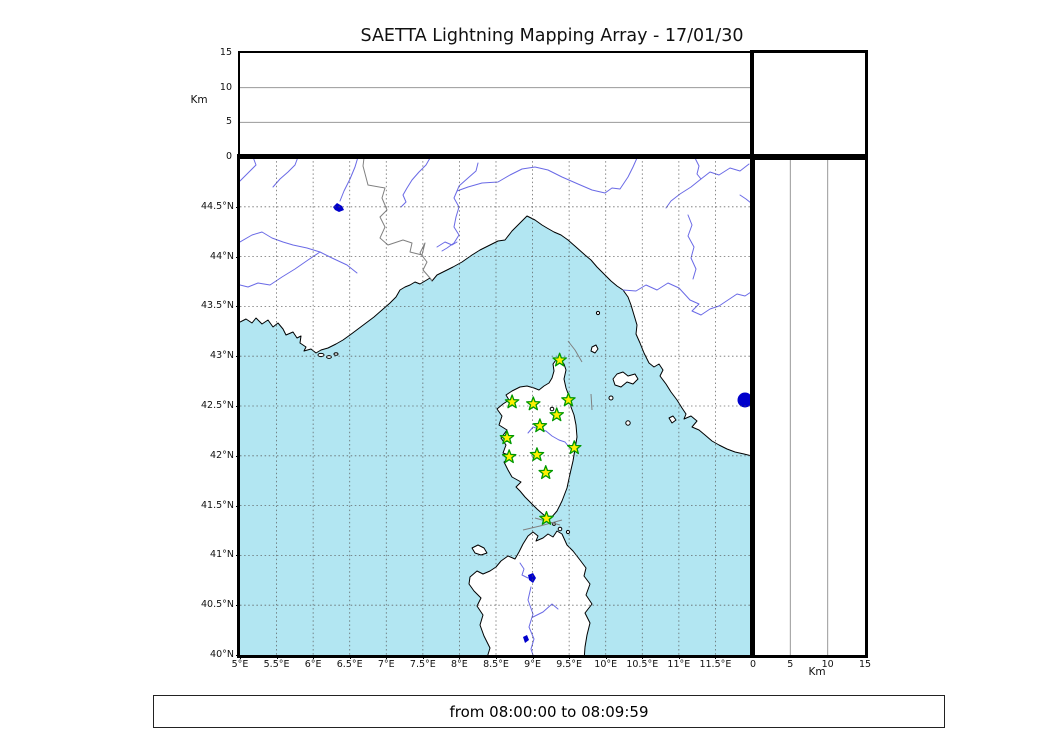 The height and width of the screenshot is (750, 1050). What do you see at coordinates (552, 409) in the screenshot?
I see `islet-east-corsica` at bounding box center [552, 409].